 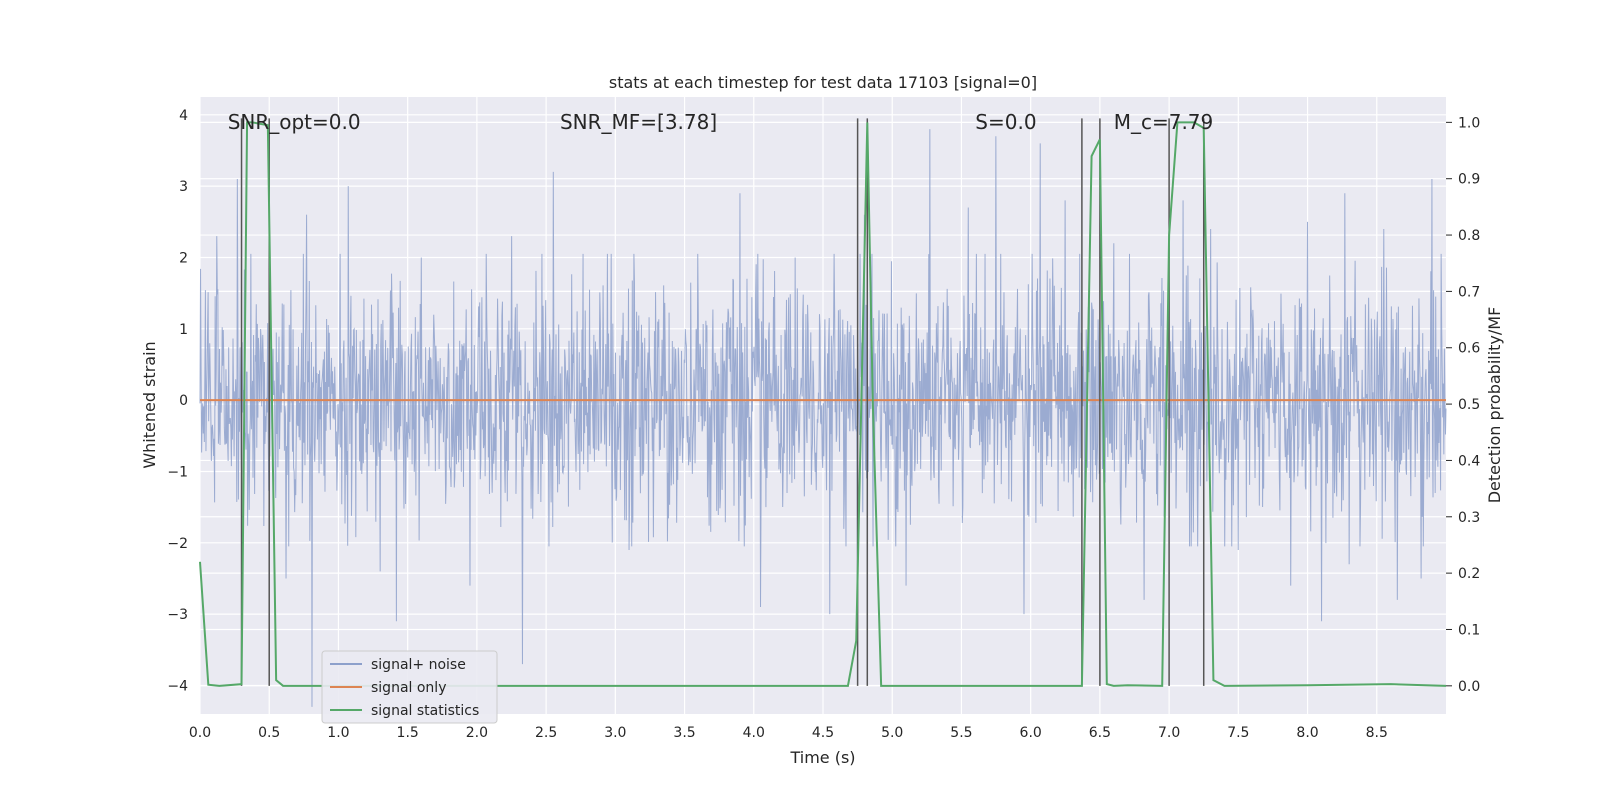 What do you see at coordinates (408, 733) in the screenshot?
I see `x-tick-label: 1.5` at bounding box center [408, 733].